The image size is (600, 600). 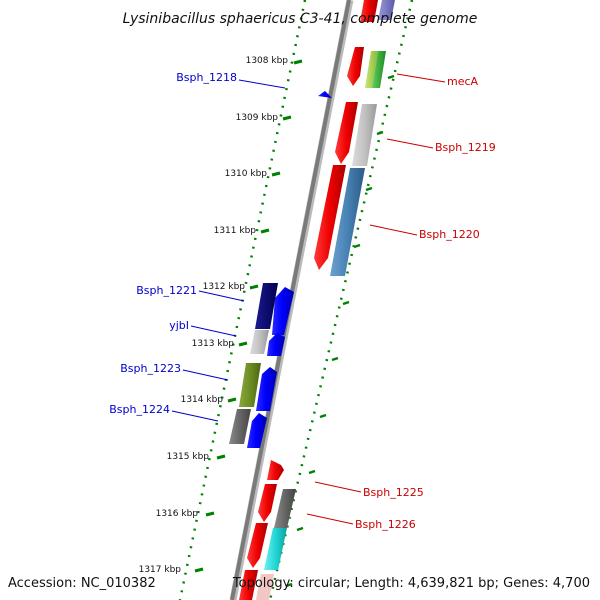 I want to click on gene-bsph-1221-cds, so click(x=283, y=311).